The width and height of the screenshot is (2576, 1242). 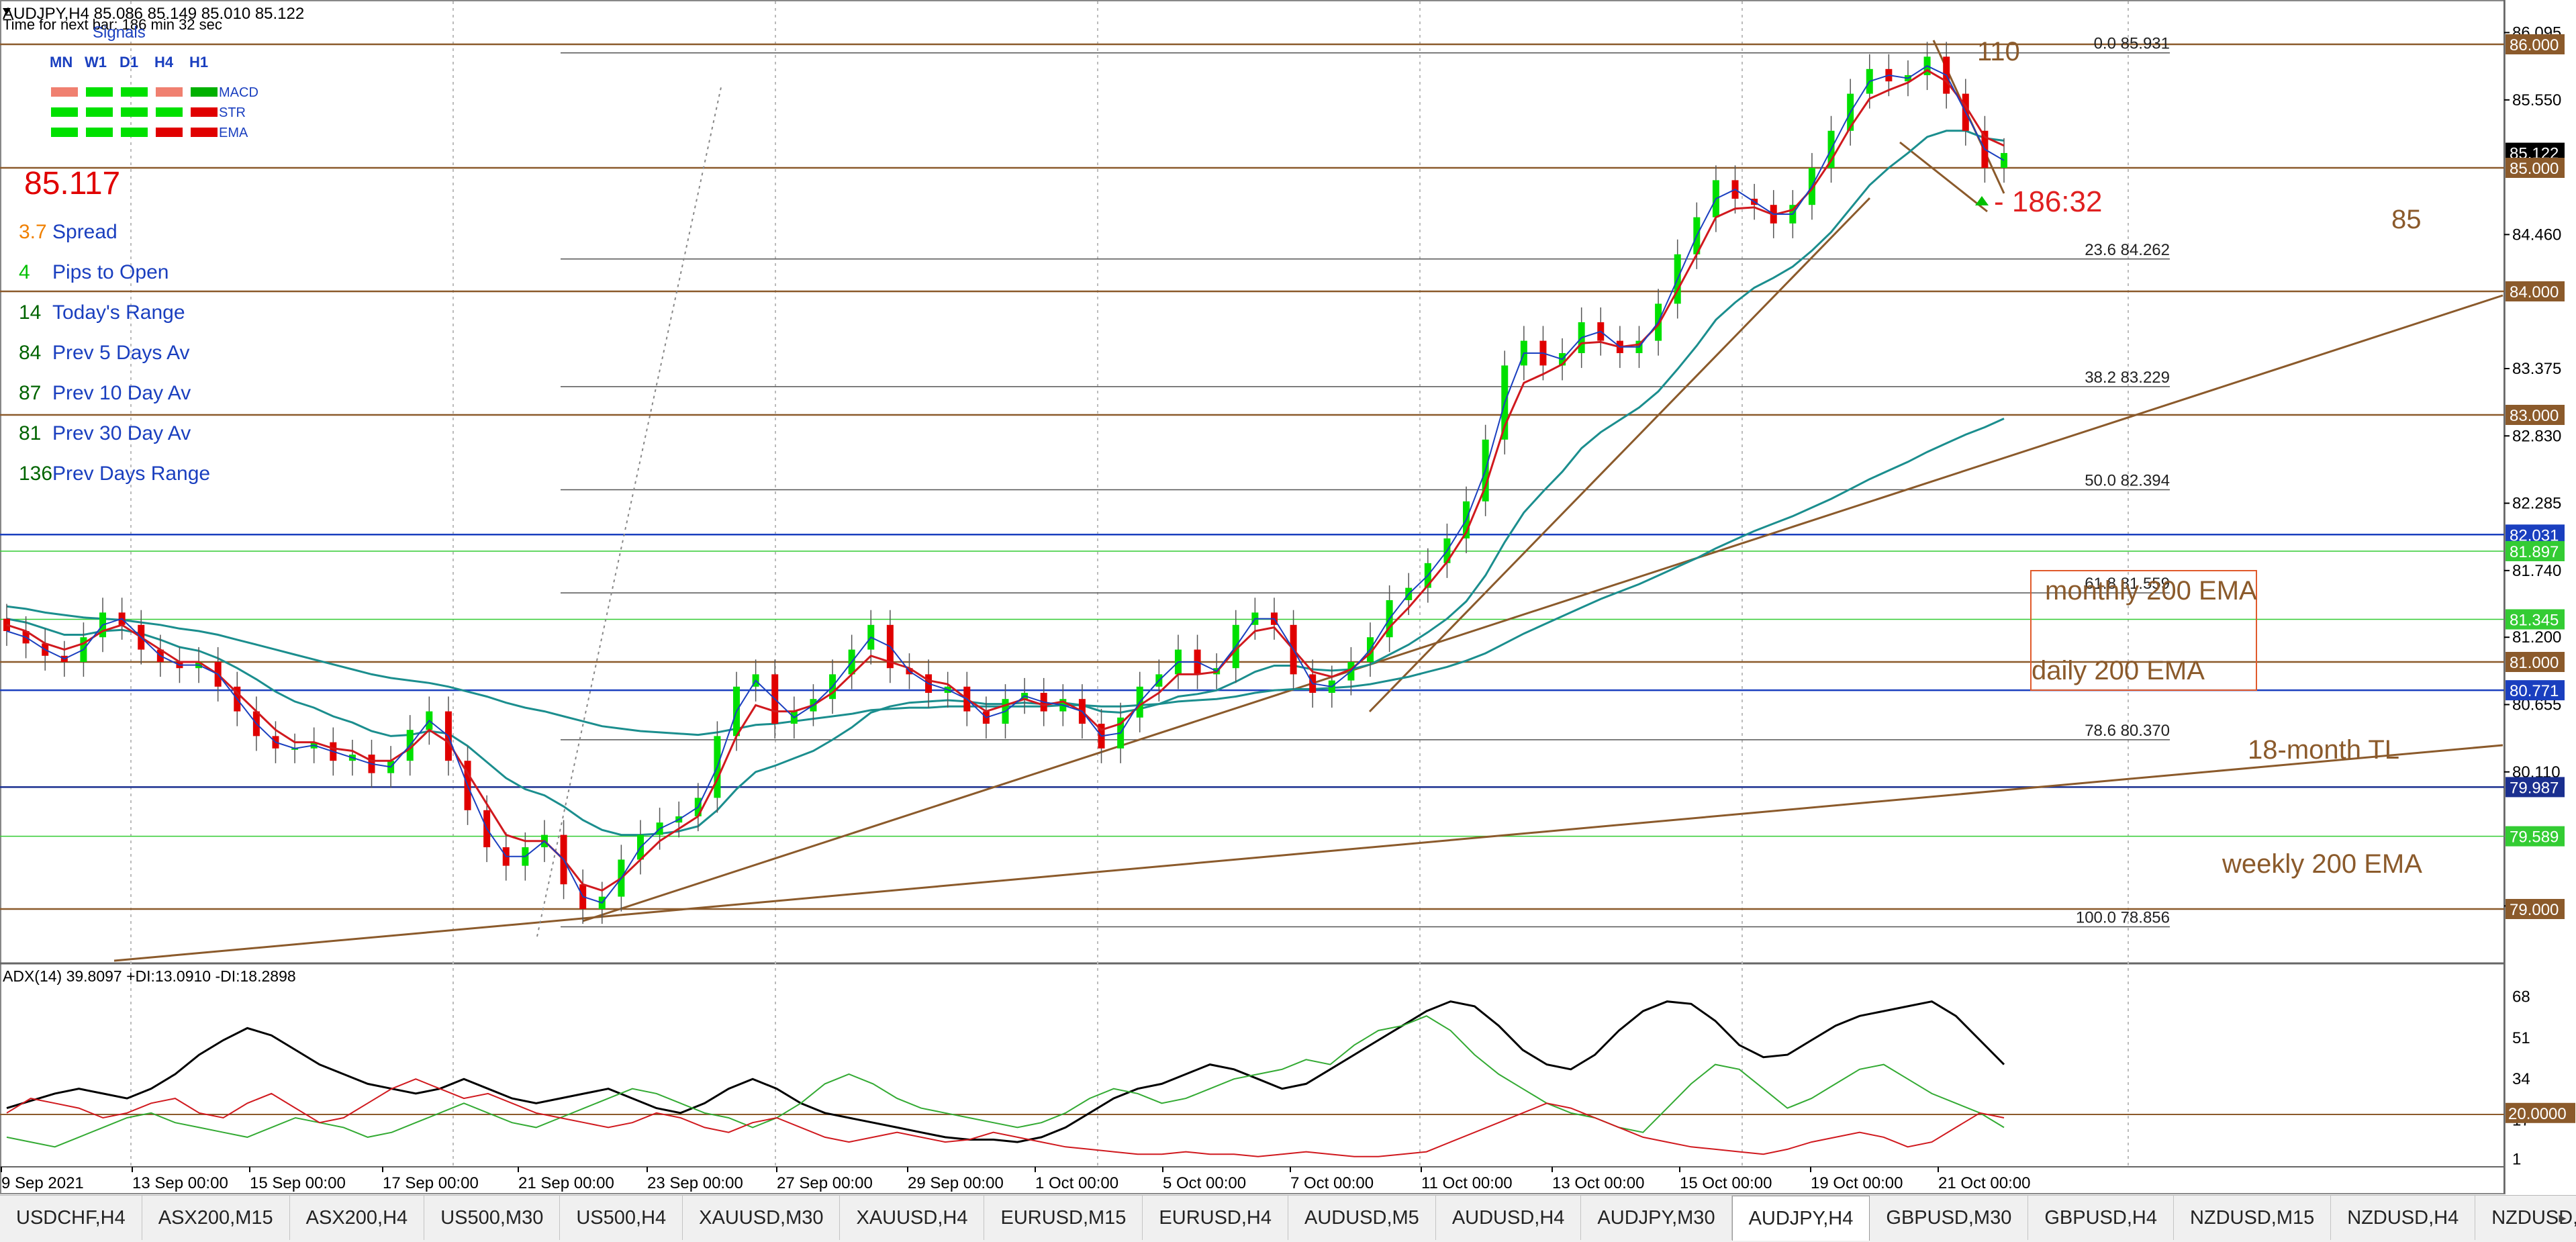 What do you see at coordinates (1005, 1071) in the screenshot?
I see `adx-main-line` at bounding box center [1005, 1071].